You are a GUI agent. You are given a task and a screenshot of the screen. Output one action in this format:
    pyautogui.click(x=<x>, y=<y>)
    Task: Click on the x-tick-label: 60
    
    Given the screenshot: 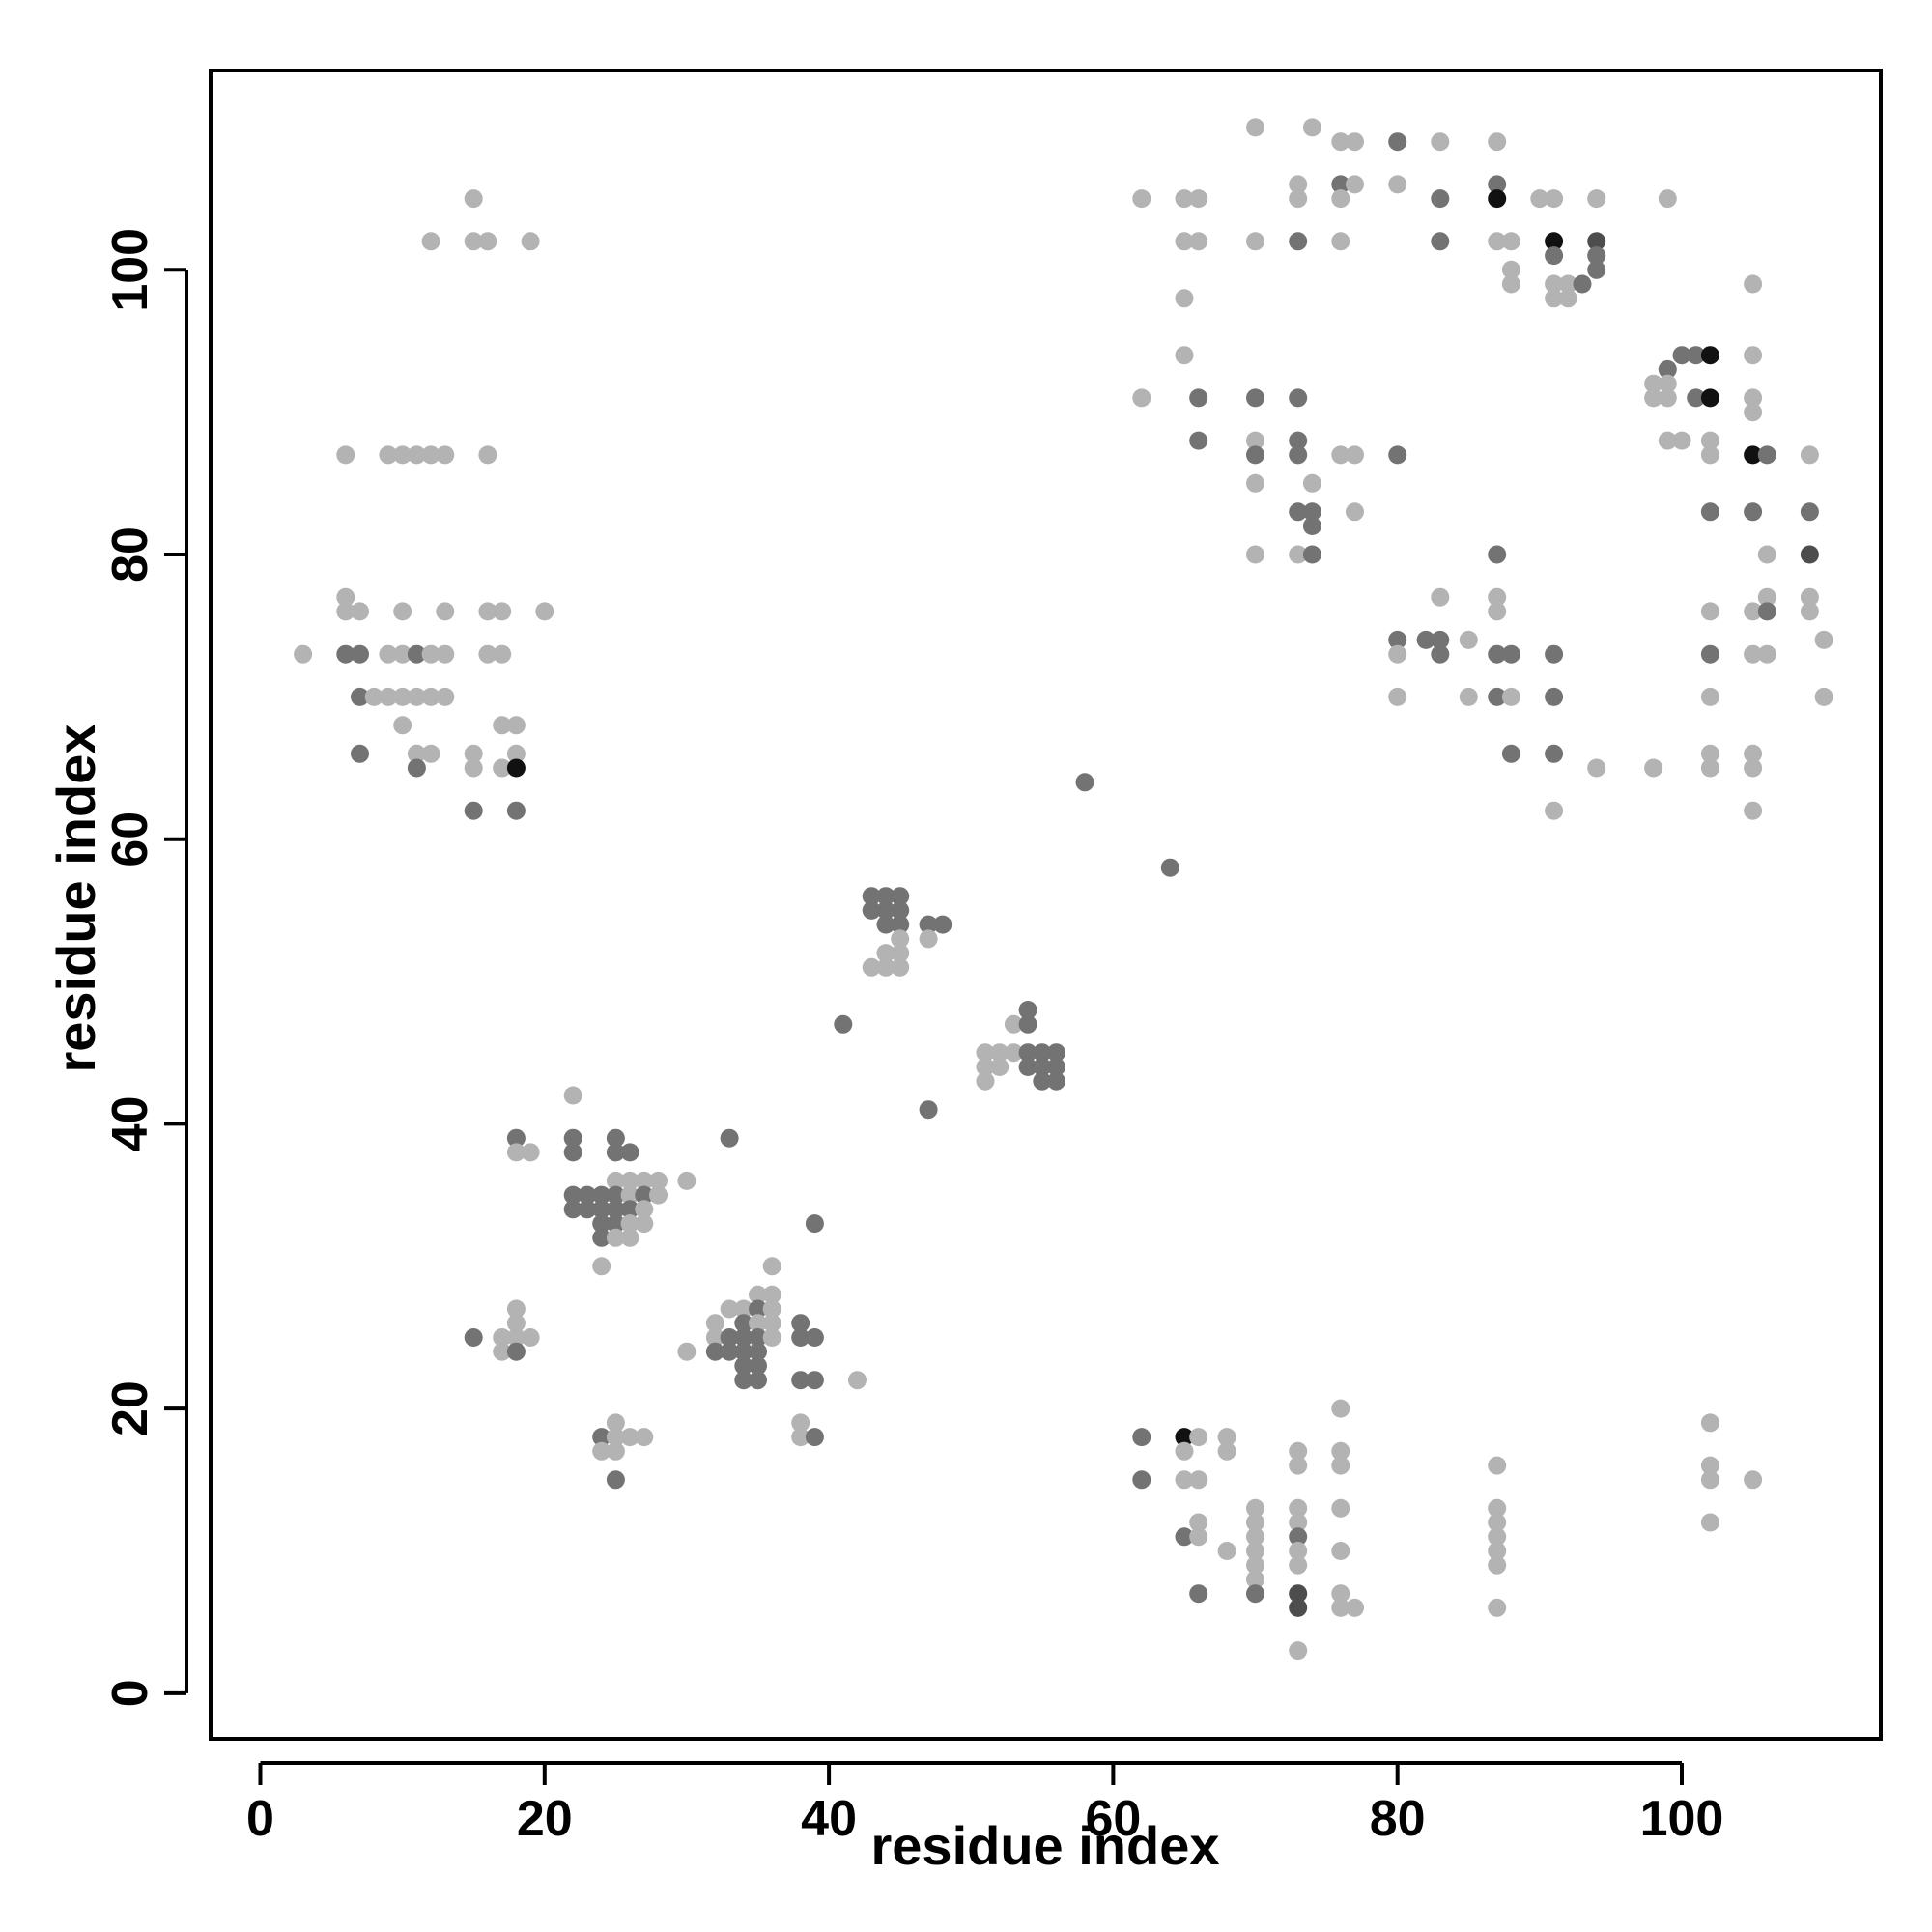 What is the action you would take?
    pyautogui.click(x=1113, y=1819)
    